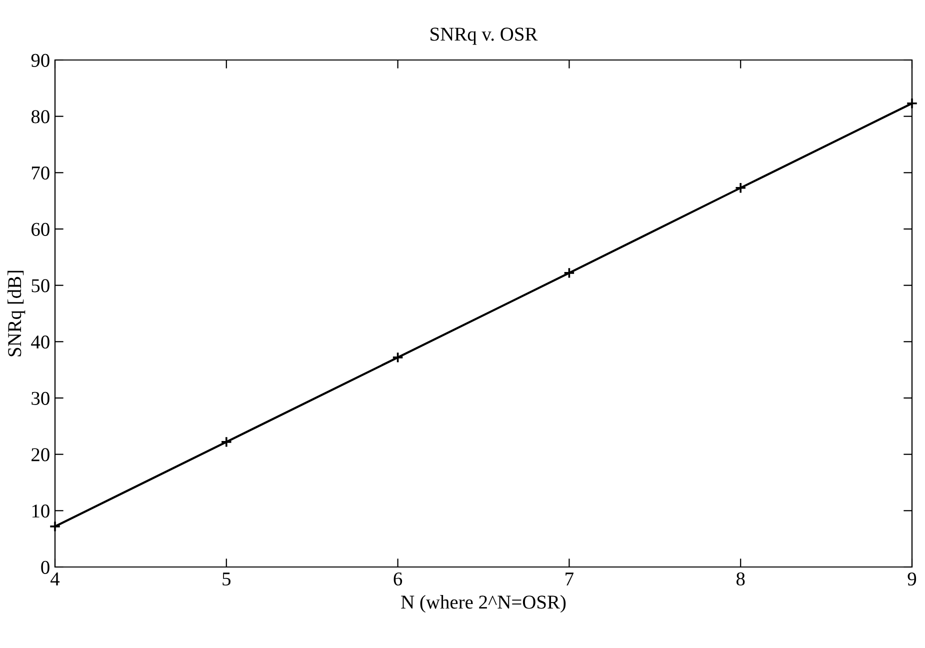 Image resolution: width=925 pixels, height=648 pixels. Describe the element at coordinates (41, 511) in the screenshot. I see `y-tick-label: 10` at that location.